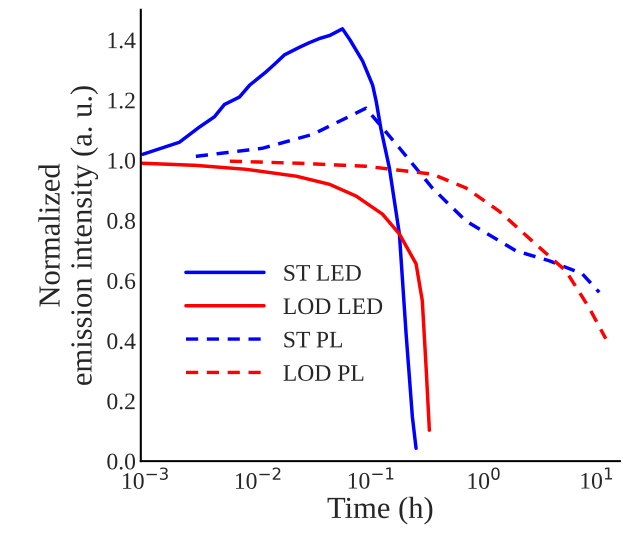 The width and height of the screenshot is (623, 547). Describe the element at coordinates (121, 220) in the screenshot. I see `y-tick-label: 0.8` at that location.